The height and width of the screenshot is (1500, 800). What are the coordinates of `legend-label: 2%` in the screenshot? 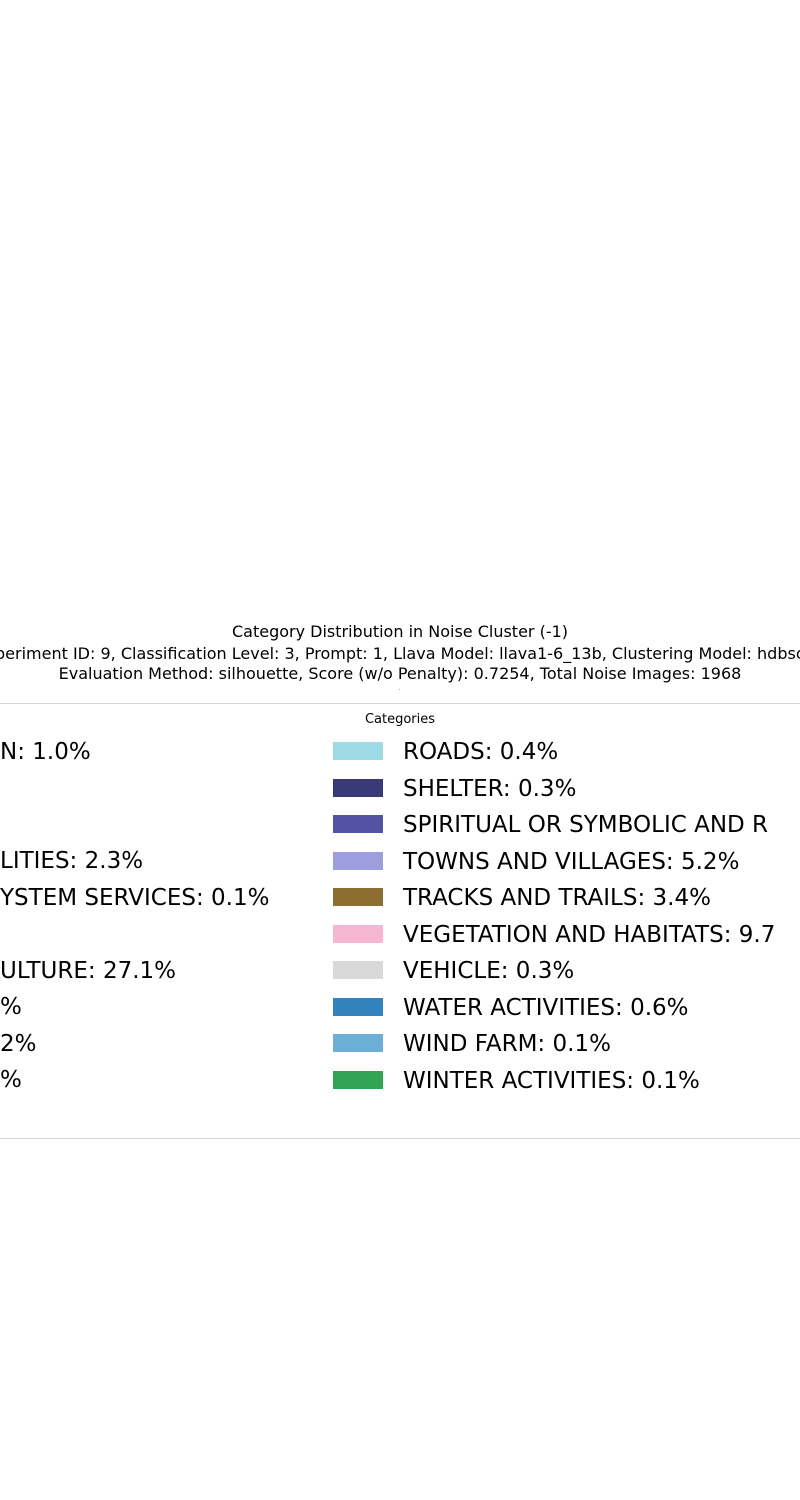 It's located at (18, 1044).